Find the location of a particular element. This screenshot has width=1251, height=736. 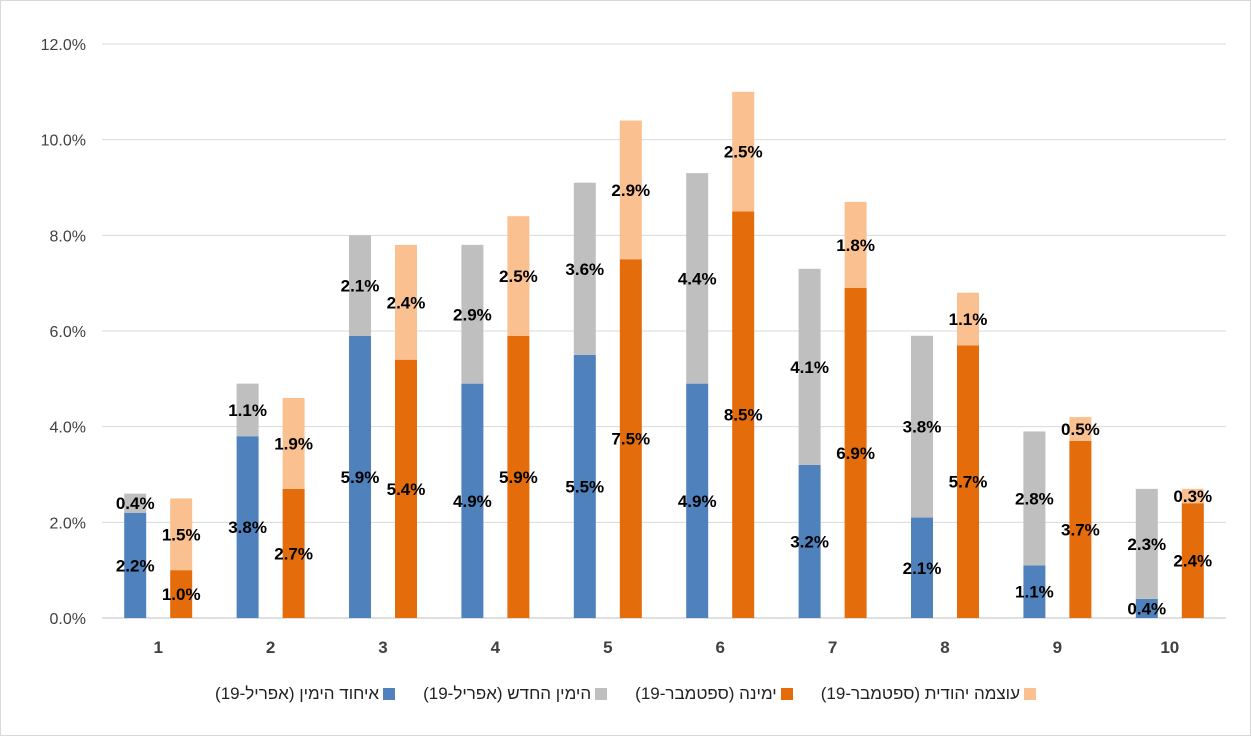

data-label: 2.1% is located at coordinates (922, 568).